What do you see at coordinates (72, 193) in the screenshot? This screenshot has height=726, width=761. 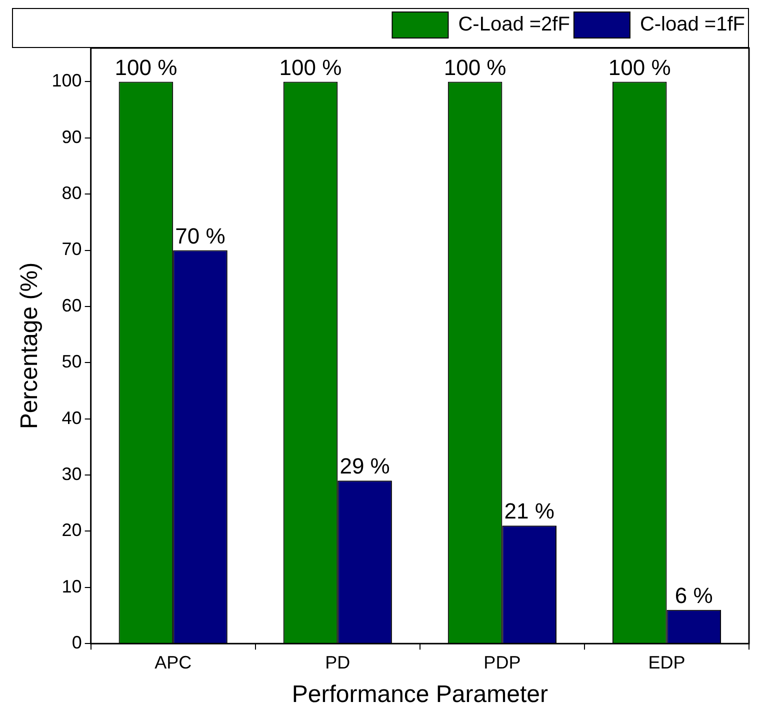 I see `y-tick-label: 80` at bounding box center [72, 193].